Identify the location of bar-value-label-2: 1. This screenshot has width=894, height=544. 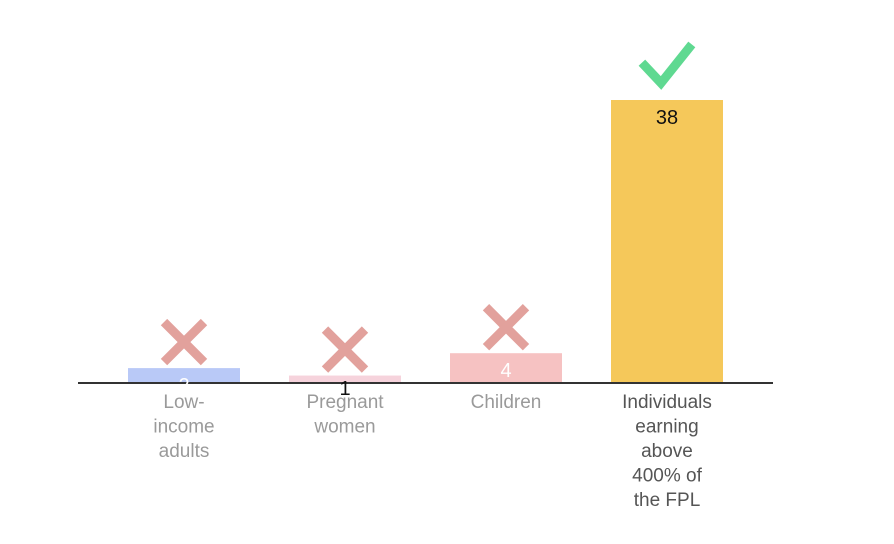
(344, 389).